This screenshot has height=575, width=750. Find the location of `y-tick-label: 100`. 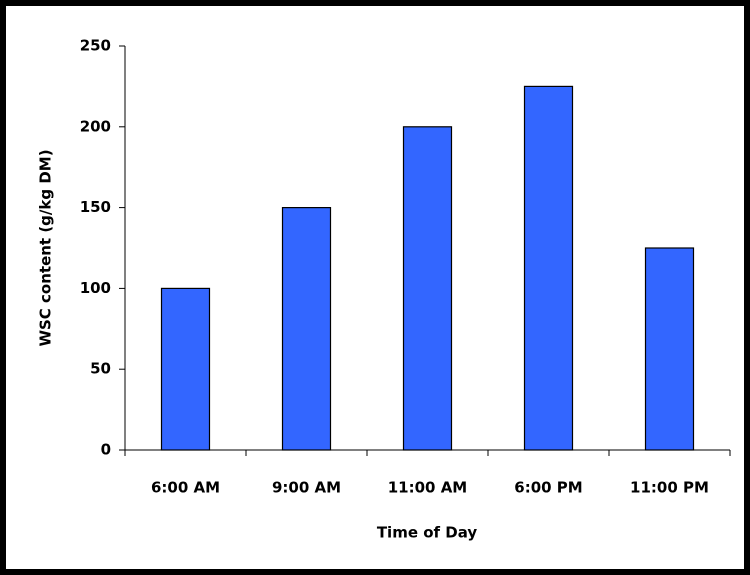

y-tick-label: 100 is located at coordinates (95, 288).